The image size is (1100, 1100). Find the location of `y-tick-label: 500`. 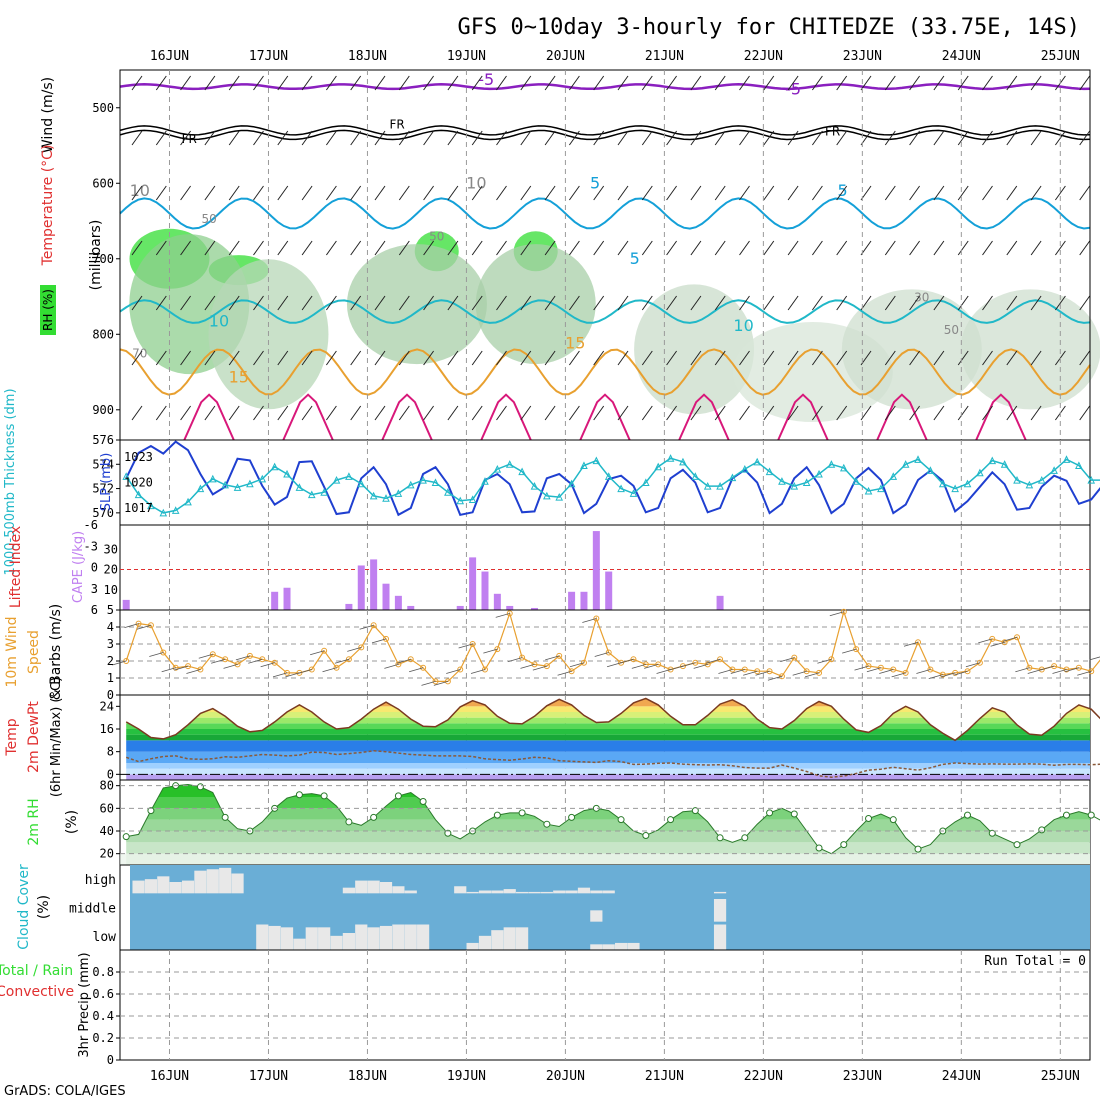

y-tick-label: 500 is located at coordinates (103, 108).